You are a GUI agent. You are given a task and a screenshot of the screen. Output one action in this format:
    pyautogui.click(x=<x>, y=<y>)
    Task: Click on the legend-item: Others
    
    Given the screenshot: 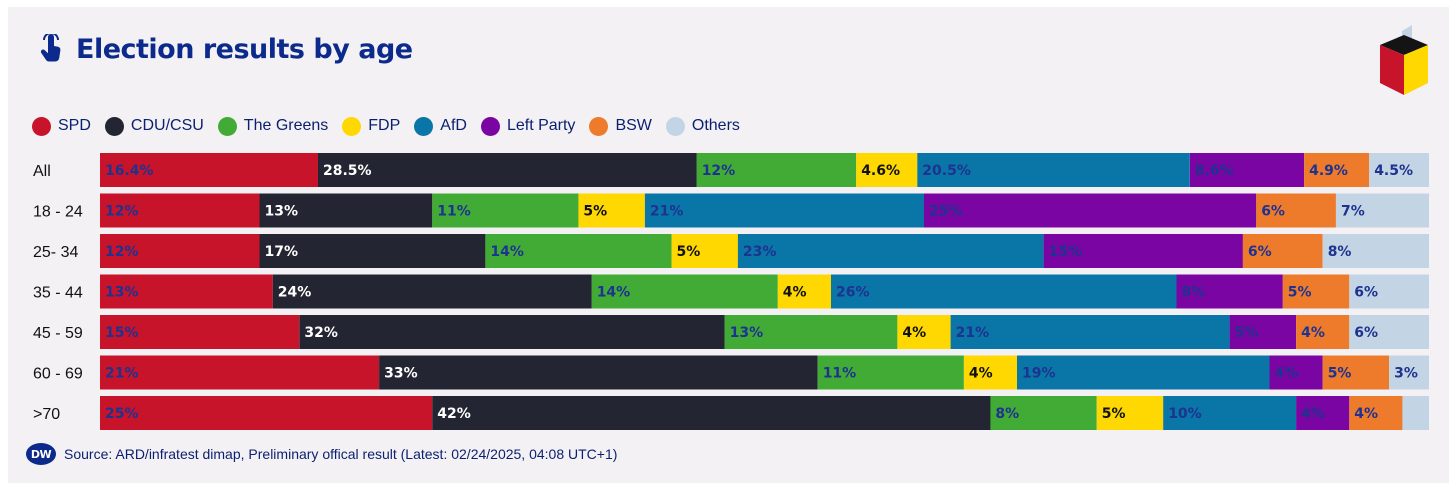 What is the action you would take?
    pyautogui.click(x=702, y=126)
    